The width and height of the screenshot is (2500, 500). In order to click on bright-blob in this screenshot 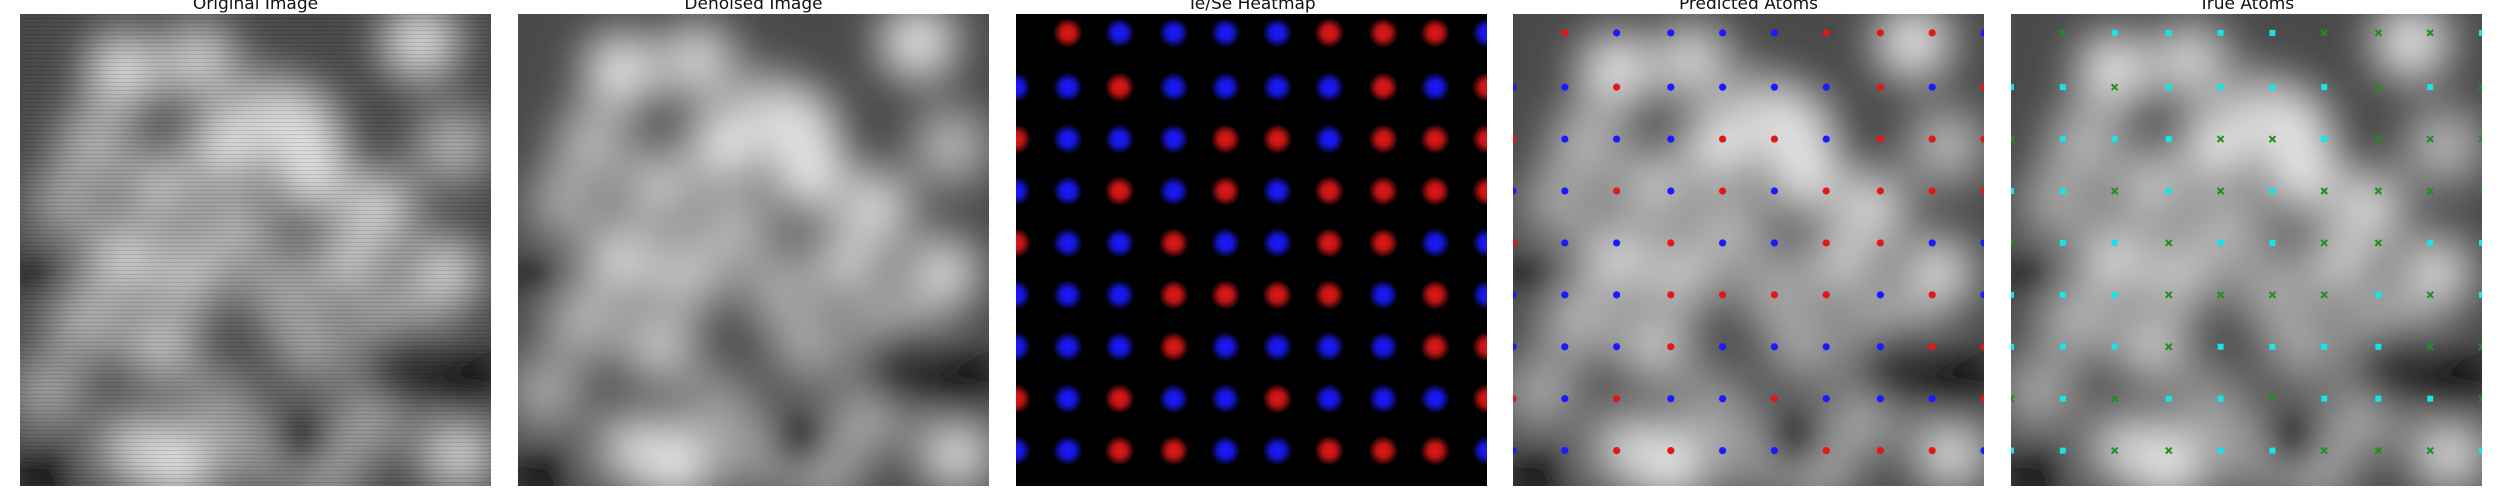, I will do `click(918, 59)`.